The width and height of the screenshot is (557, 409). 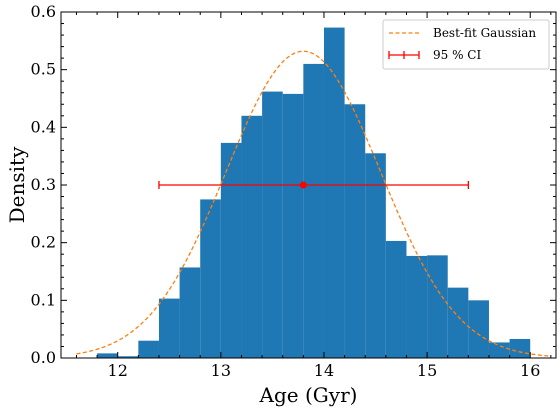 I want to click on legend-ci-swatch, so click(x=404, y=55).